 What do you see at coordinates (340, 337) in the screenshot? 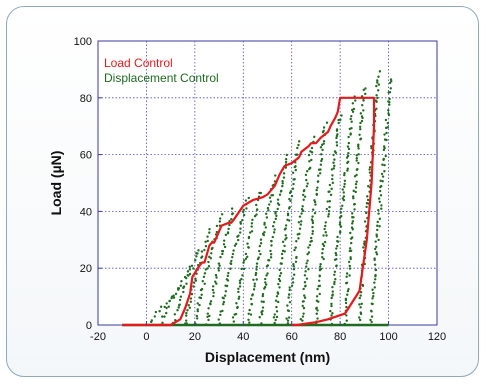
I see `x-tick-label: 80` at bounding box center [340, 337].